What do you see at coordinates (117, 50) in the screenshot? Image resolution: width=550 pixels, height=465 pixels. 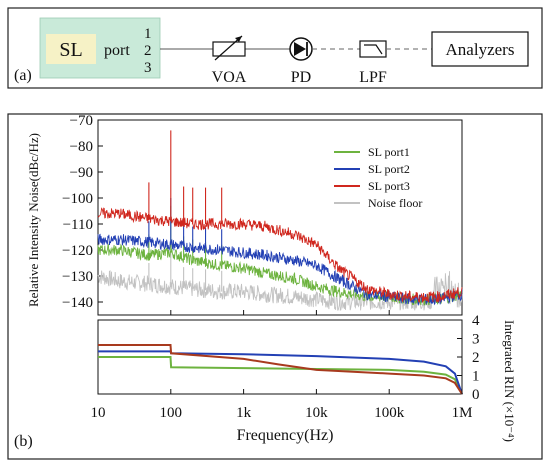 I see `port-label: port` at bounding box center [117, 50].